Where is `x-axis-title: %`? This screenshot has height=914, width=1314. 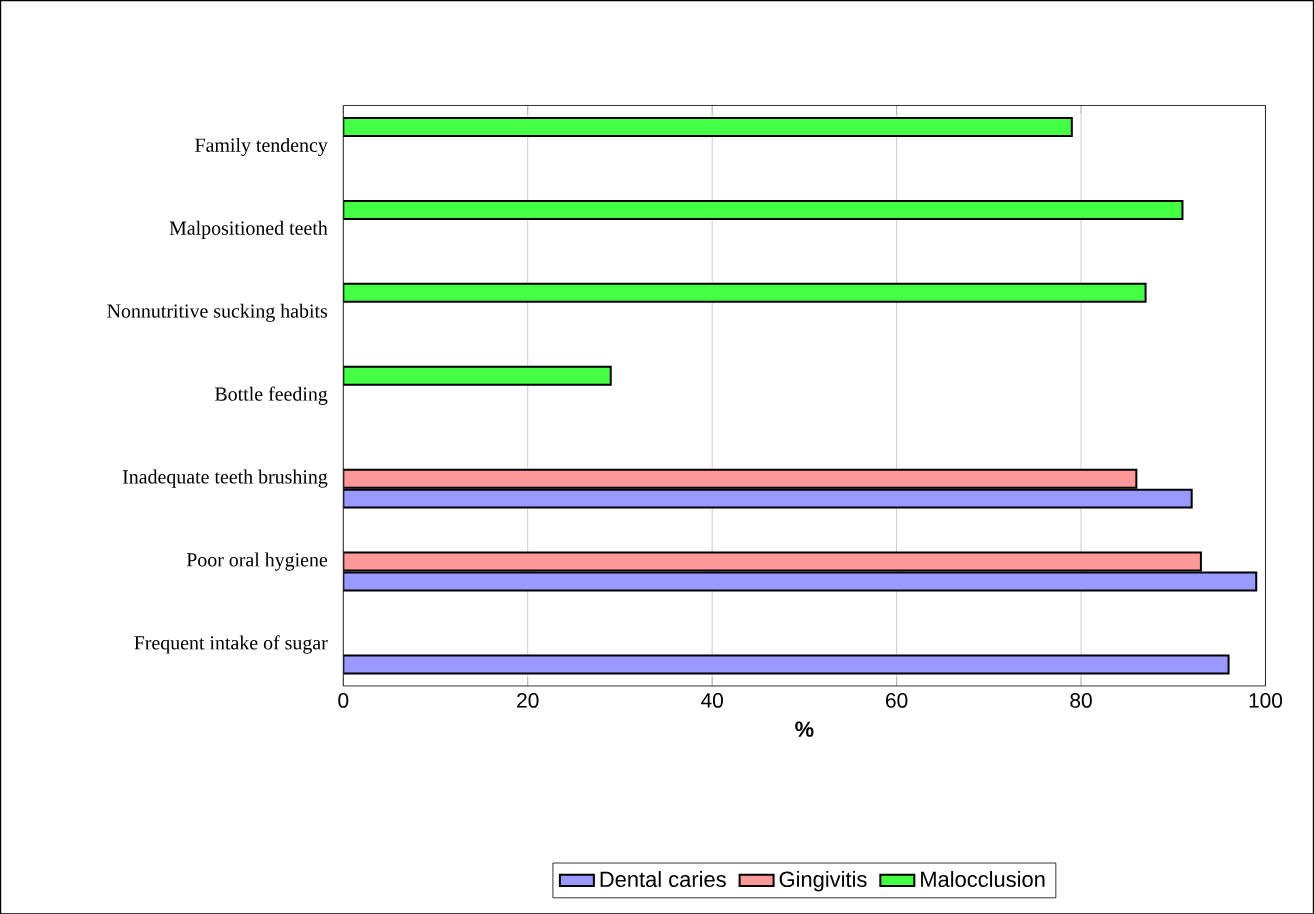 x-axis-title: % is located at coordinates (804, 729).